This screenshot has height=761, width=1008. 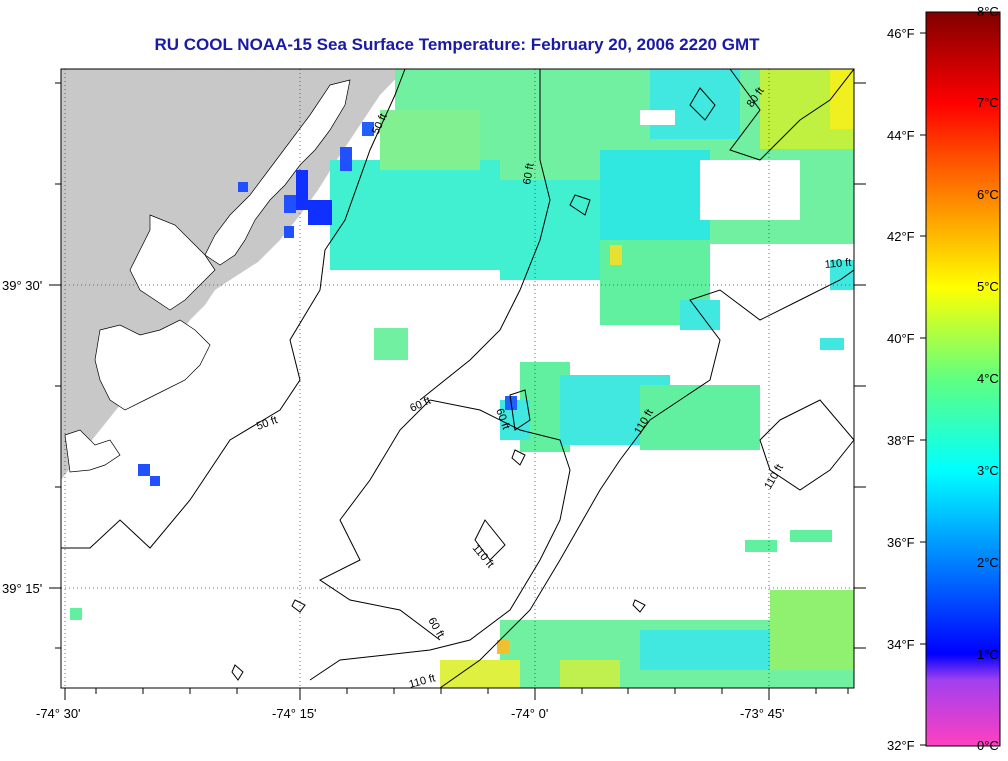 I want to click on lon-tick-label: -74° 15', so click(x=294, y=713).